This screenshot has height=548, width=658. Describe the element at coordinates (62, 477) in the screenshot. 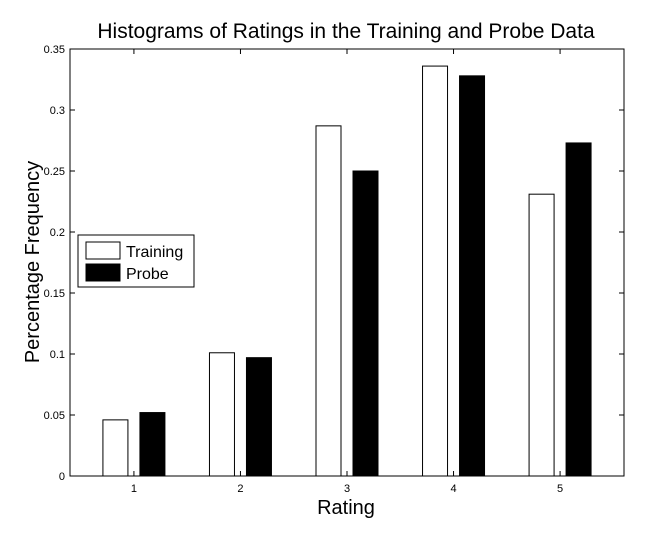

I see `y-tick-label: 0` at that location.